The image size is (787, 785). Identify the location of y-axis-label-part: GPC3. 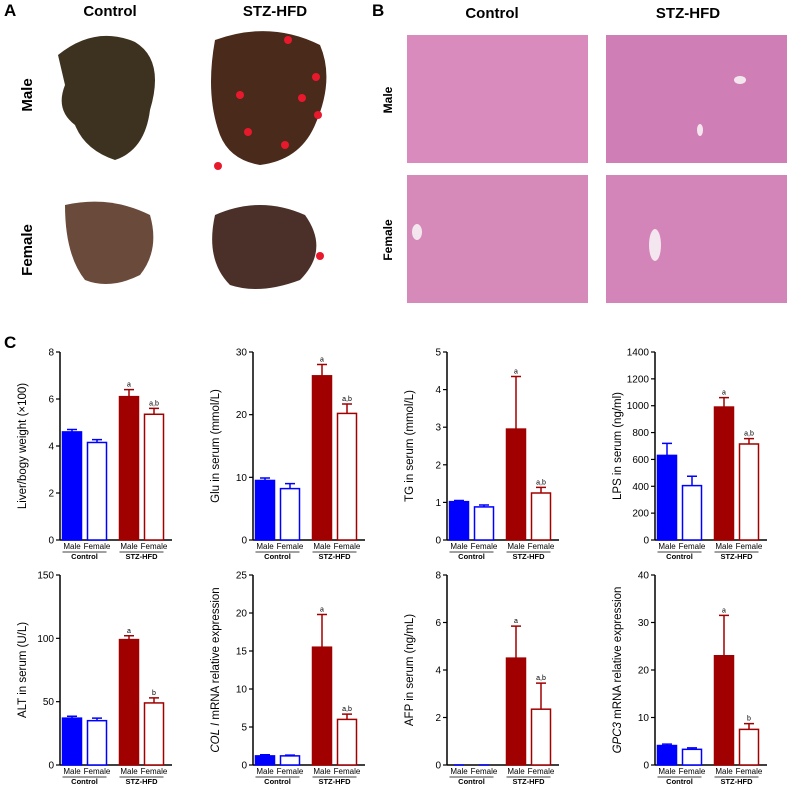
(618, 738).